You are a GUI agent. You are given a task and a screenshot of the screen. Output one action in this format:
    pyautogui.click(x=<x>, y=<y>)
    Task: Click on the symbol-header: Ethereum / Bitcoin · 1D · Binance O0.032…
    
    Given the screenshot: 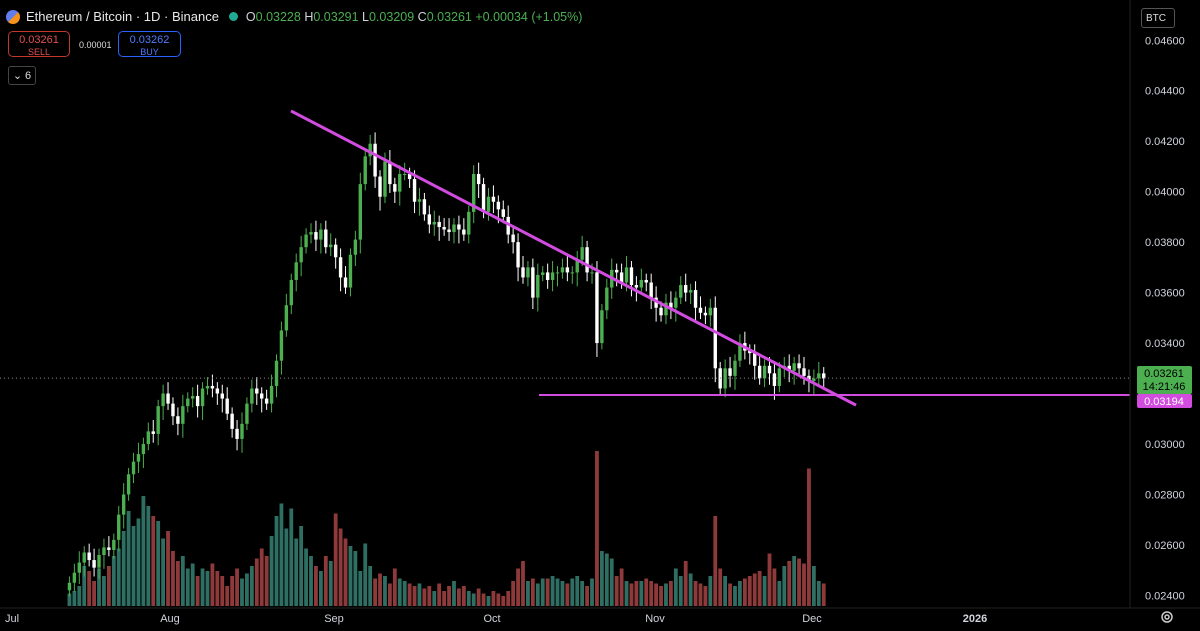 What is the action you would take?
    pyautogui.click(x=294, y=16)
    